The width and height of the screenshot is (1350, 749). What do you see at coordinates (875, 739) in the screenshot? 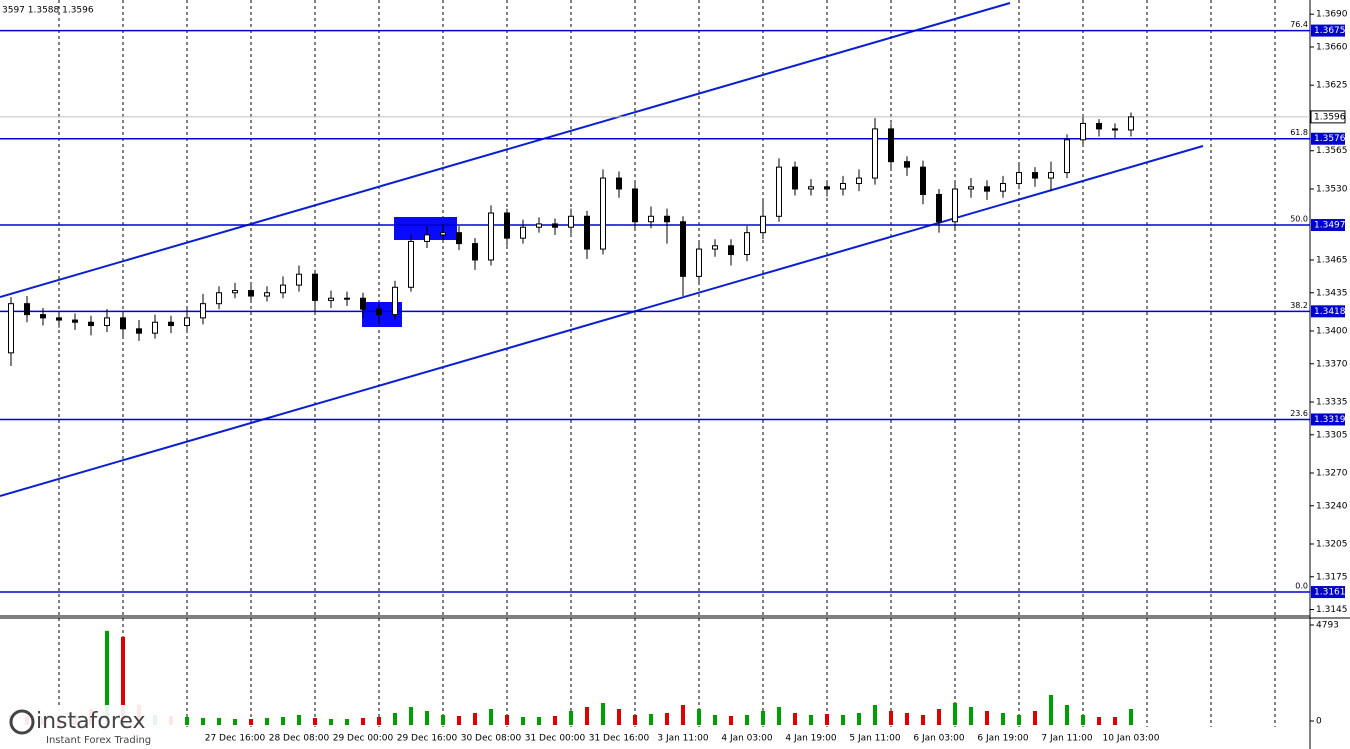
I see `x-tick-label: 5 Jan 11:00` at bounding box center [875, 739].